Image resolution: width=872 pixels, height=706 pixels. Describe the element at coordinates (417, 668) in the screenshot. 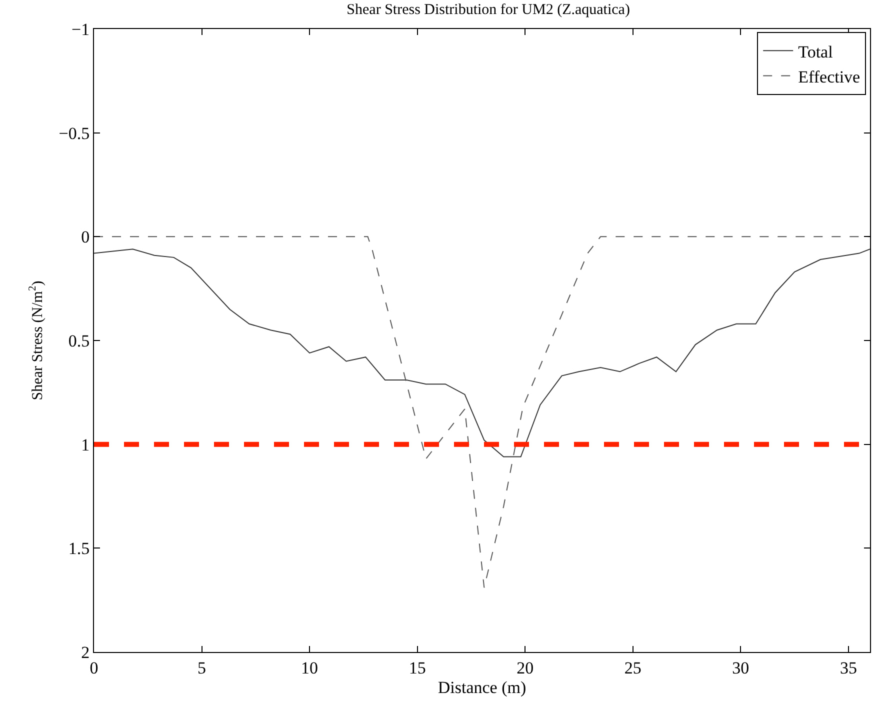

I see `x-tick-label: 15` at that location.